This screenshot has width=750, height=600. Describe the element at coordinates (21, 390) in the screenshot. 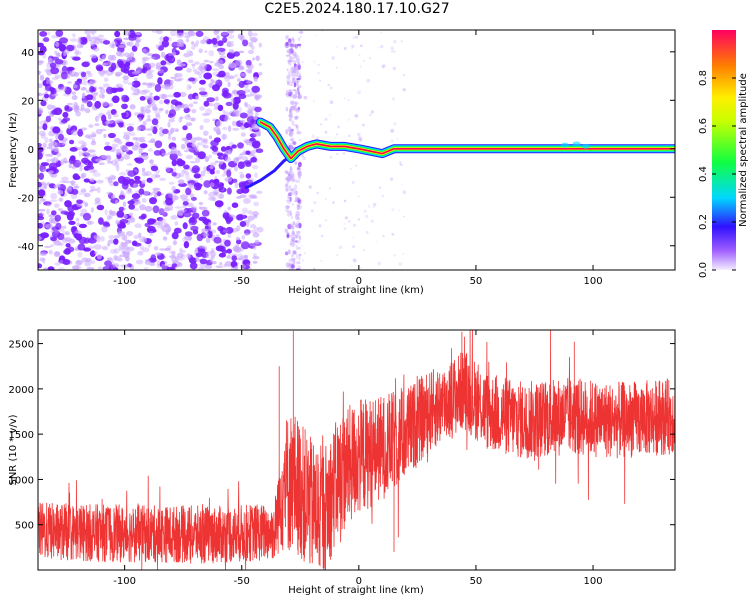

I see `y-tick-label: 2000` at that location.